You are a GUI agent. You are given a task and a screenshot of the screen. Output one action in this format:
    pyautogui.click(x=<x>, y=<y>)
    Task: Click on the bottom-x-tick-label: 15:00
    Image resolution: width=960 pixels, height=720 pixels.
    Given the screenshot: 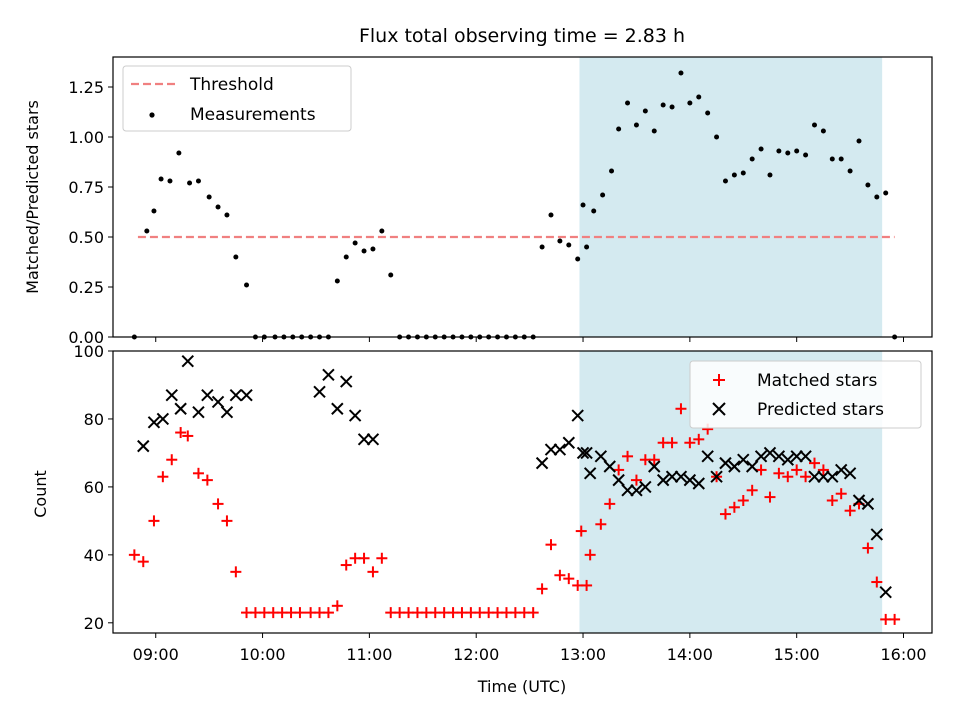 What is the action you would take?
    pyautogui.click(x=797, y=654)
    